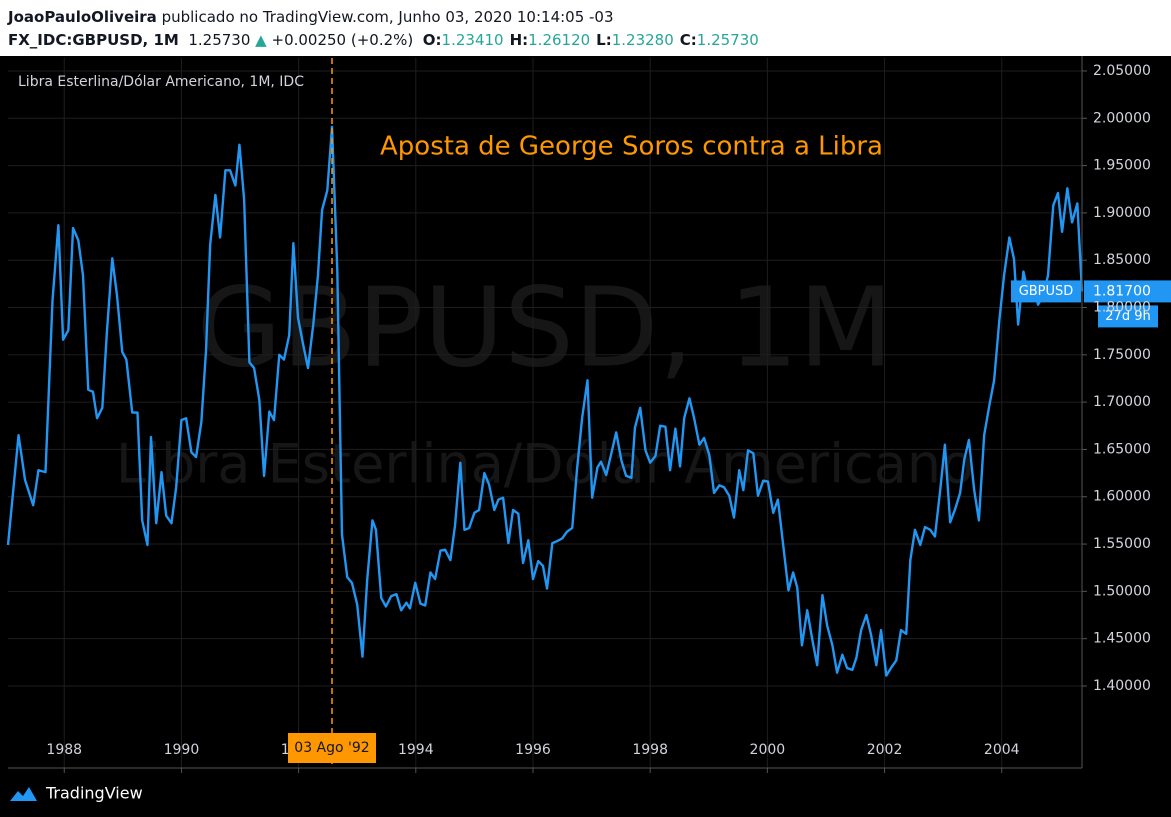 The height and width of the screenshot is (817, 1171). I want to click on symbol-tag: GBPUSD, so click(1046, 291).